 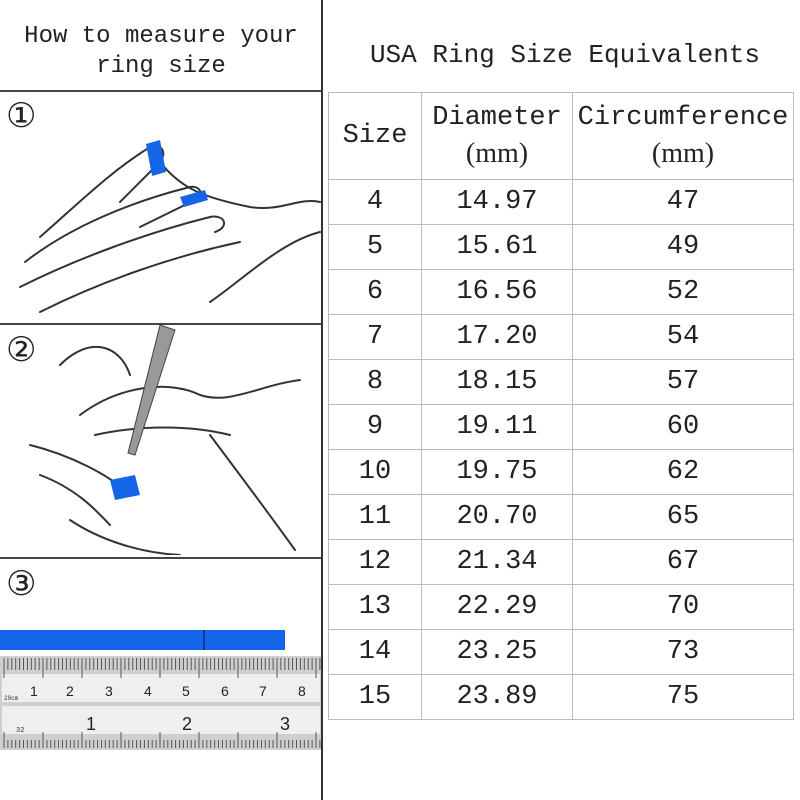 I want to click on circumference-cell: 67, so click(x=683, y=562).